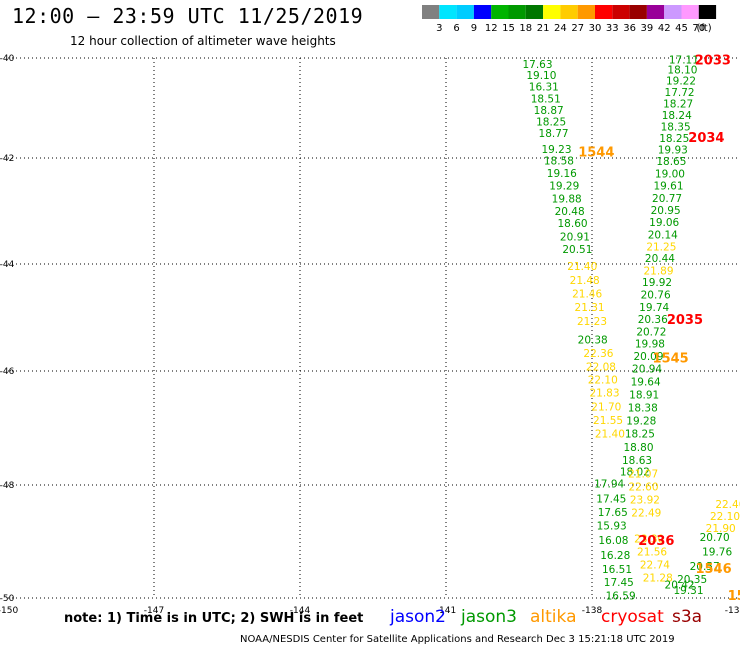 The width and height of the screenshot is (740, 650). I want to click on wave-height-value: 17.94, so click(609, 484).